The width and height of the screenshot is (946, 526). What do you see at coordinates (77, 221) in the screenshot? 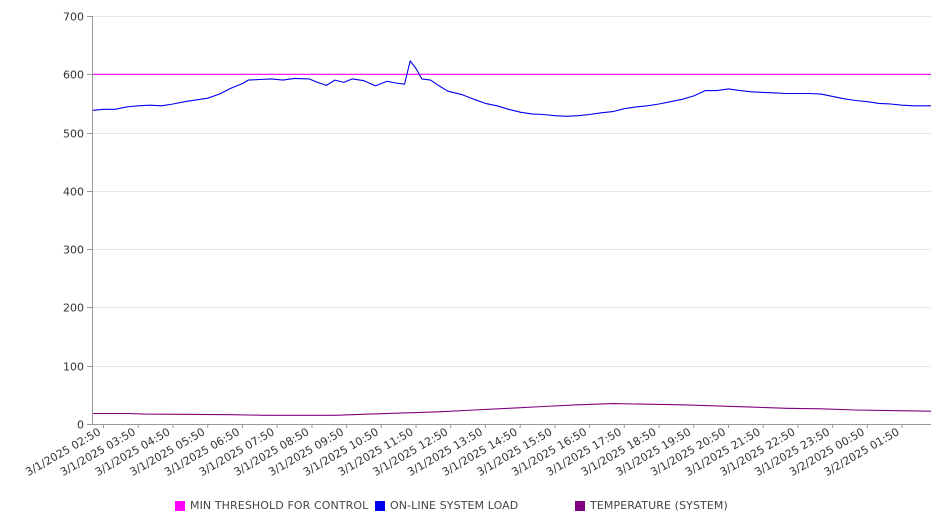
I see `y-axis-ticks: 0 100 200 300 400 500 600 700` at bounding box center [77, 221].